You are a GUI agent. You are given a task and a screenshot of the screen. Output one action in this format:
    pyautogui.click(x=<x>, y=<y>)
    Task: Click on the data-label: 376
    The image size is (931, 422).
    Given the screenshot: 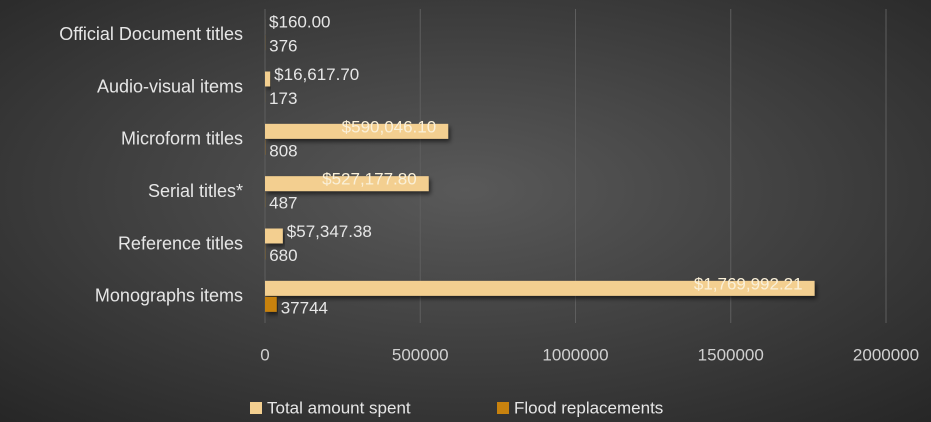 What is the action you would take?
    pyautogui.click(x=283, y=46)
    